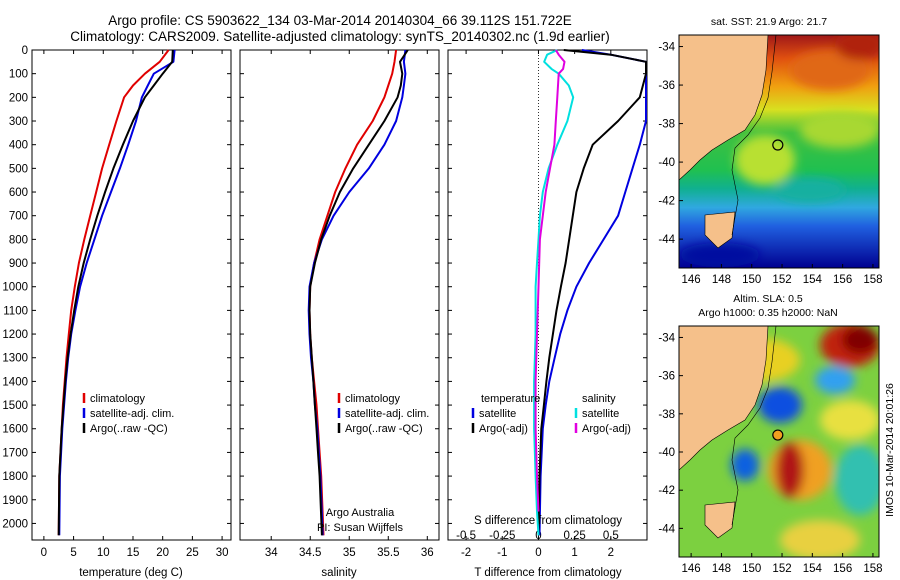  I want to click on depth-tick-label: 2000, so click(15, 524).